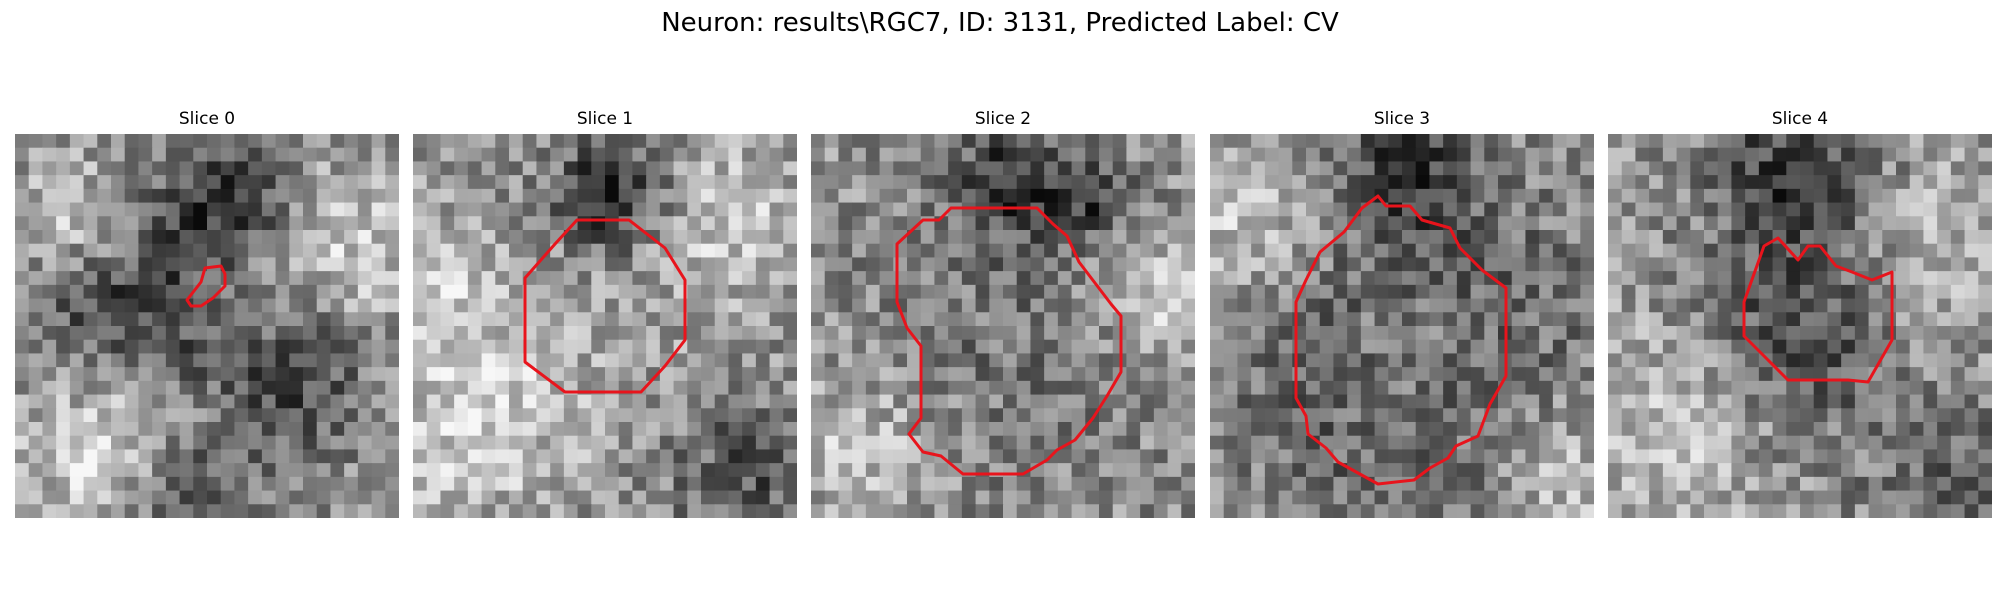 This screenshot has width=2000, height=600. I want to click on slice-2-title: Slice 2, so click(1003, 119).